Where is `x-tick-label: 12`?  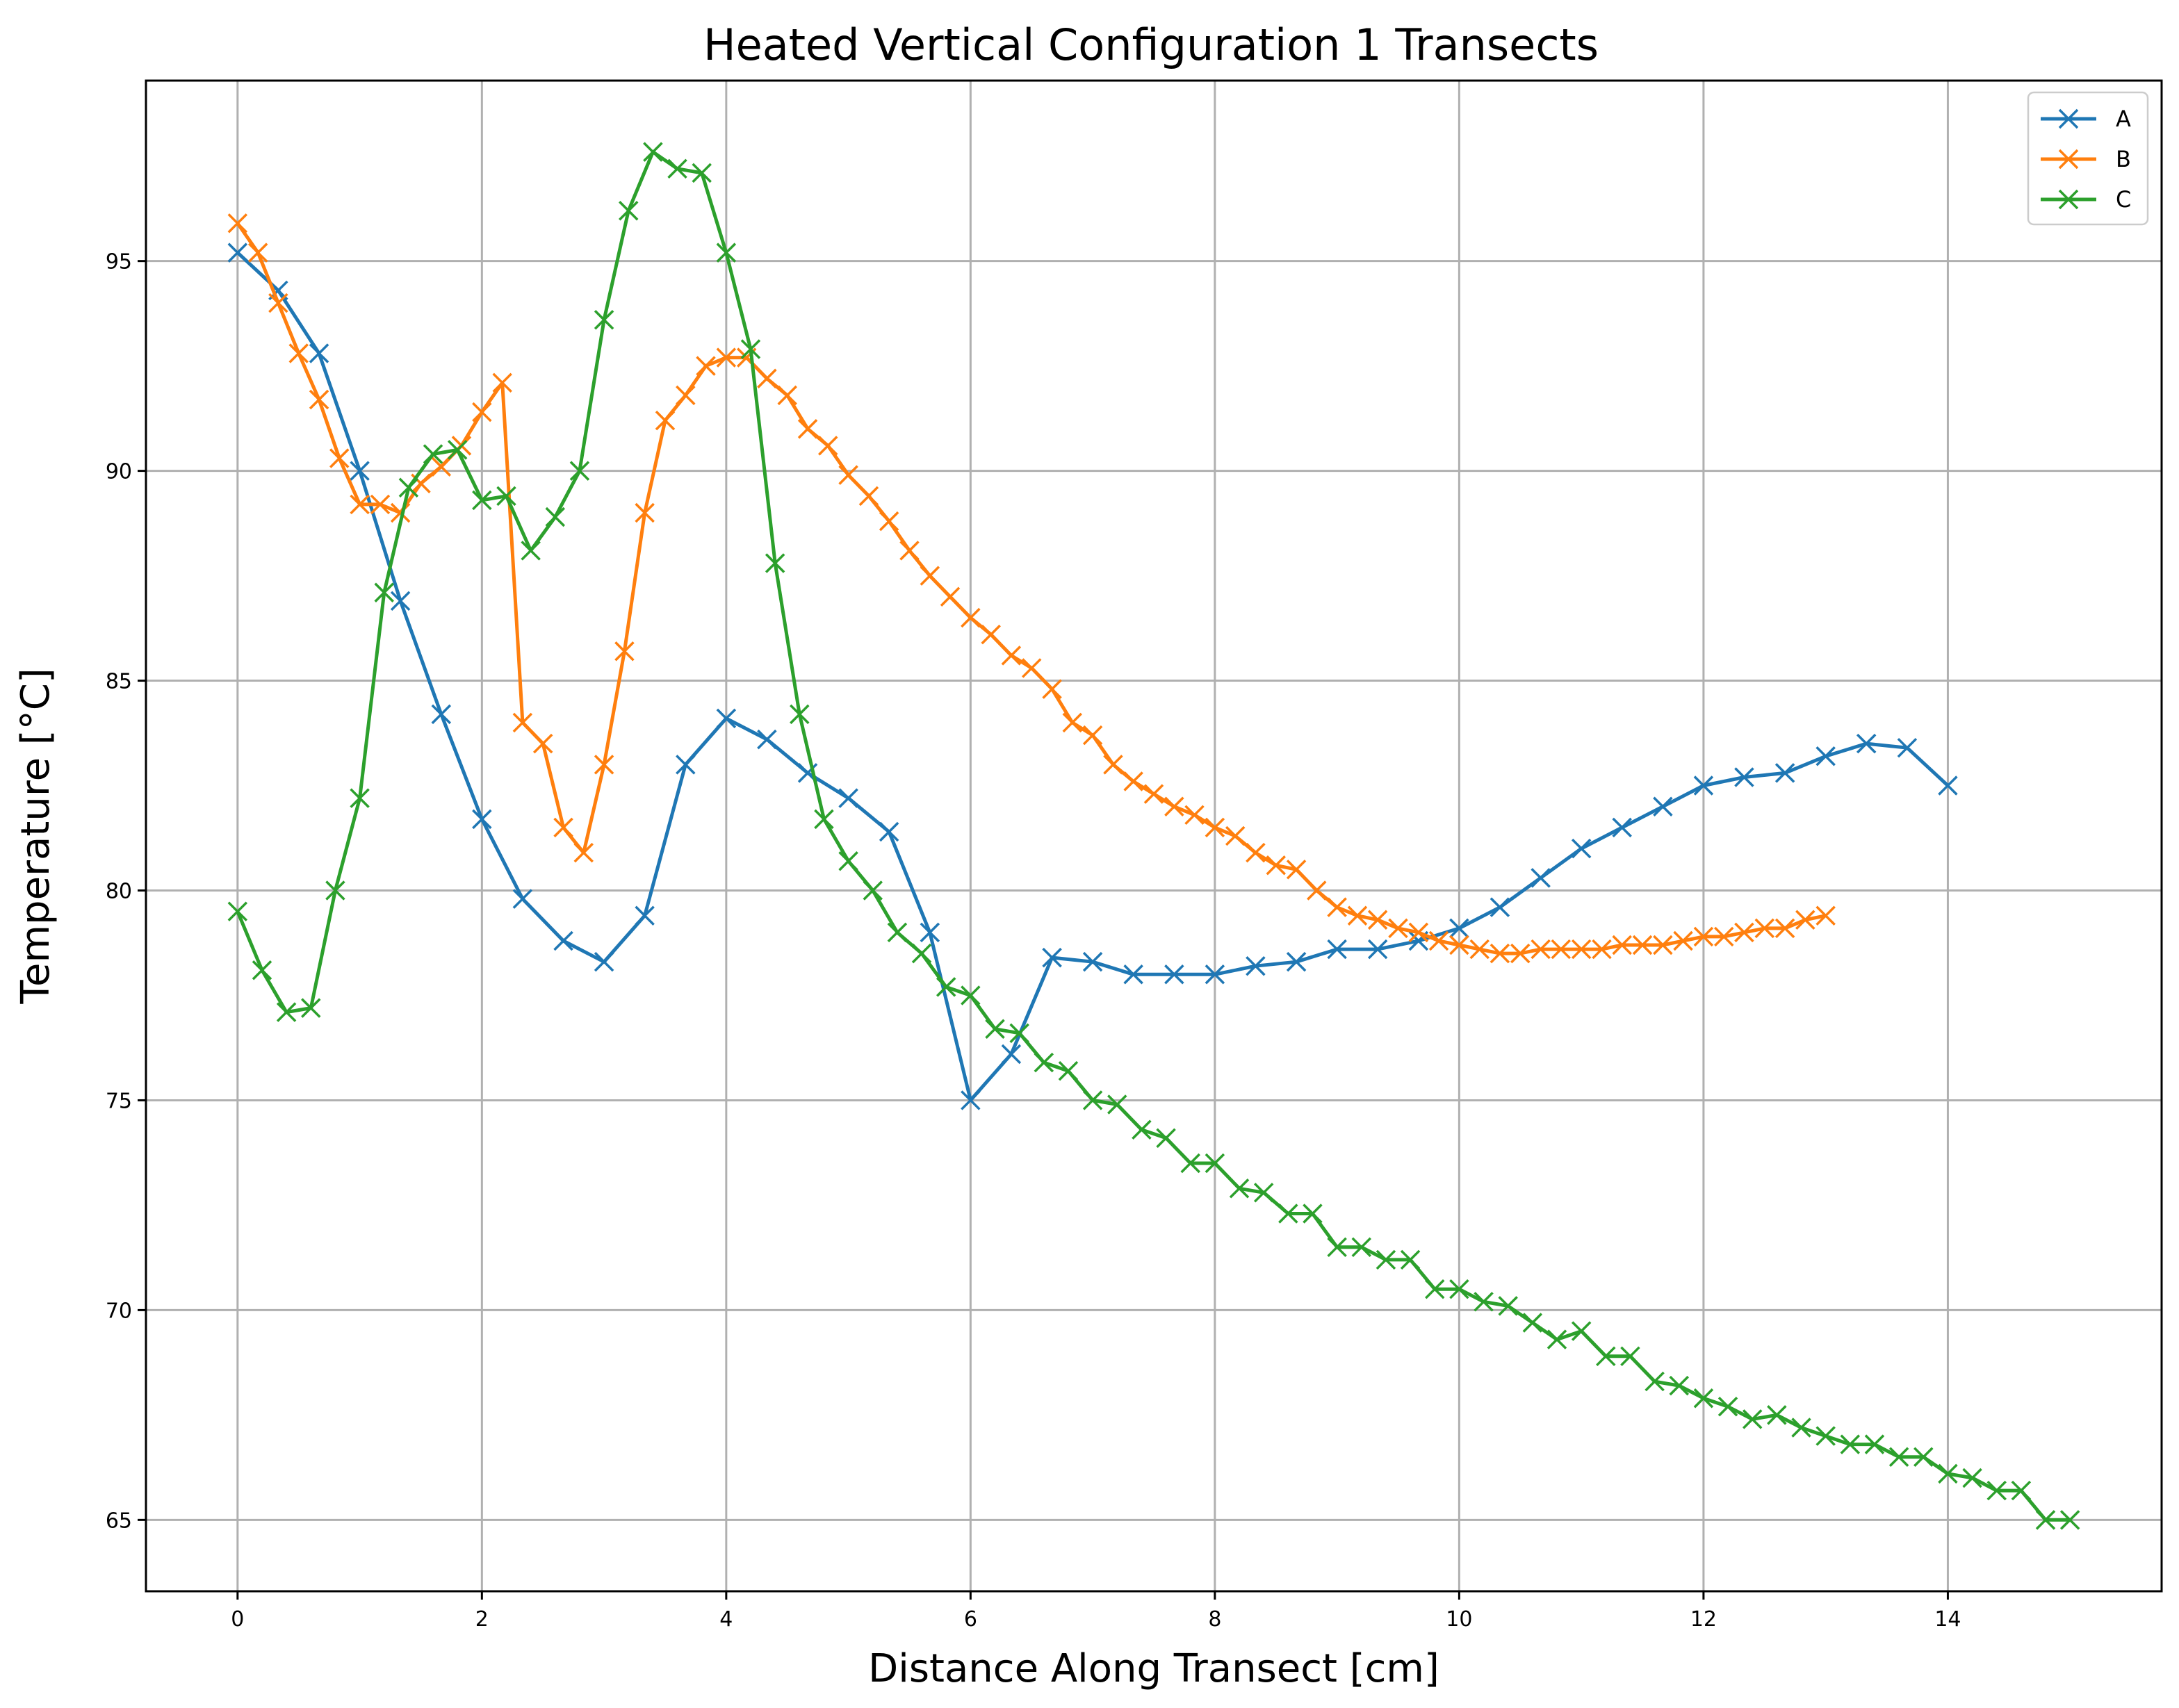 x-tick-label: 12 is located at coordinates (1703, 1619).